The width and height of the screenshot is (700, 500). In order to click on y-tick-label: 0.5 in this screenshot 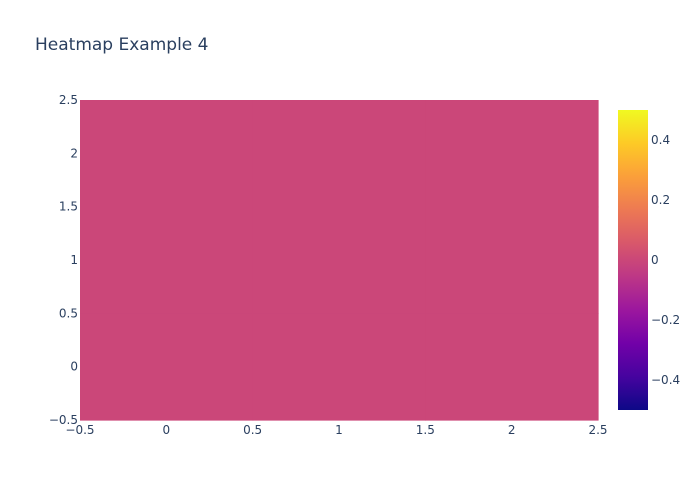, I will do `click(68, 313)`.